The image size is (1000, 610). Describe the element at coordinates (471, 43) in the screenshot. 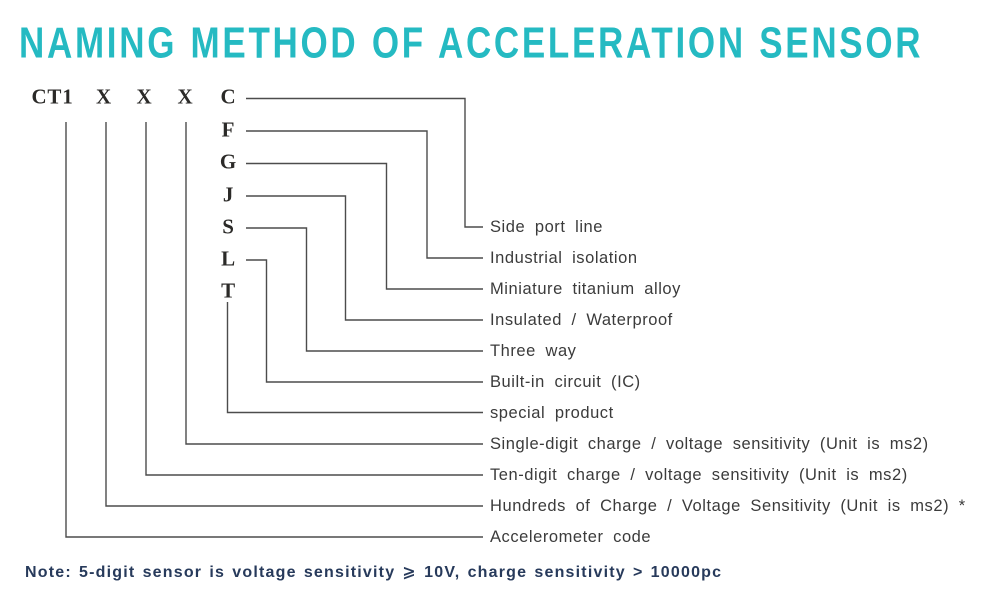

I see `page-title: NAMING METHOD OF ACCELERATION SENSOR` at that location.